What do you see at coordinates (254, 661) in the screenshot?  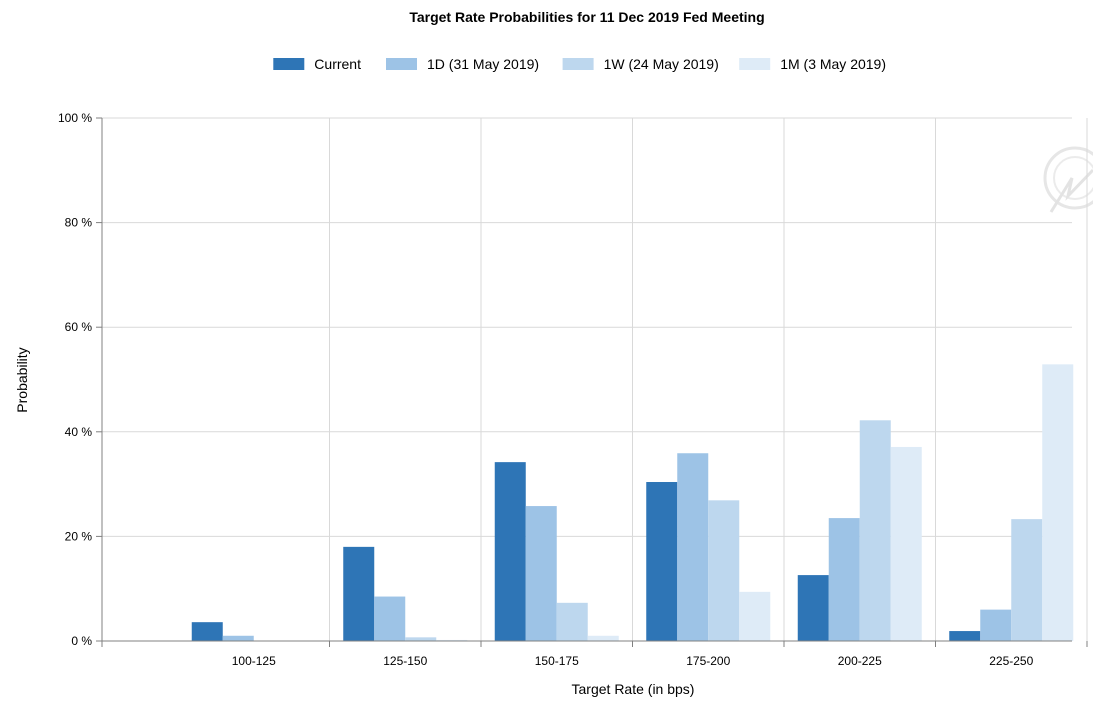 I see `x-tick-label: 100-125` at bounding box center [254, 661].